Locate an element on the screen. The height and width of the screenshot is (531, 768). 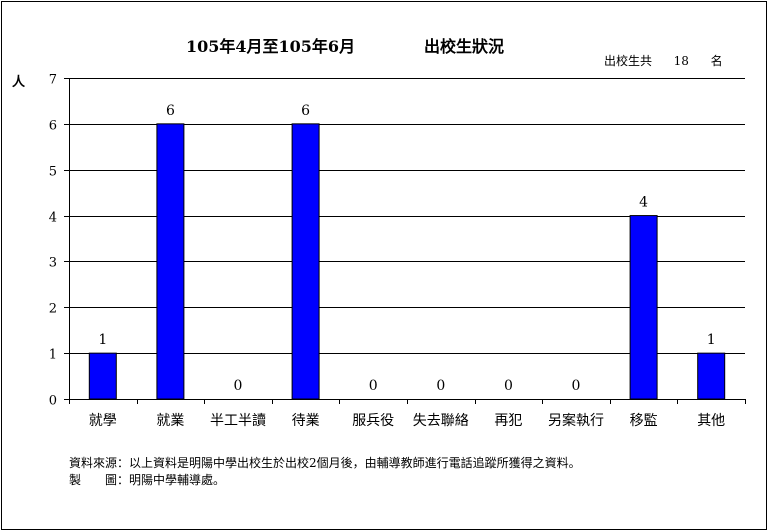
total-suffix: 名 is located at coordinates (716, 61).